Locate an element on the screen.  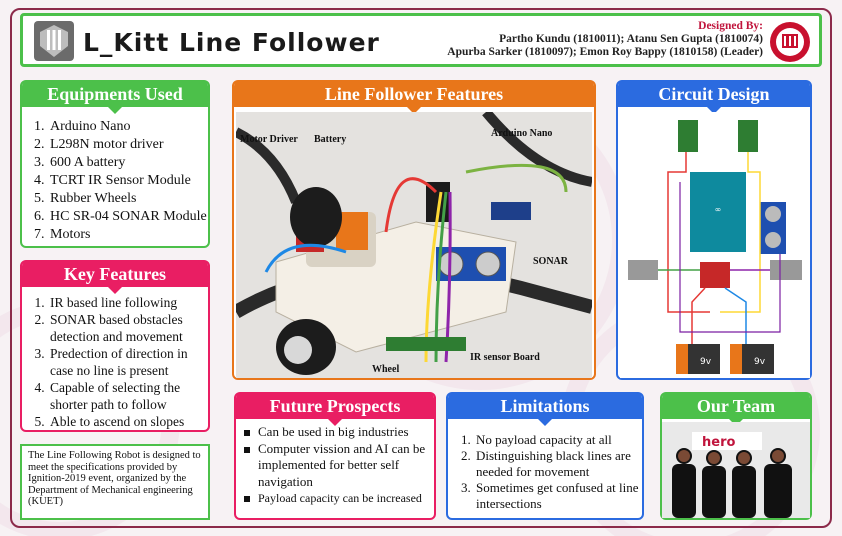
list-item: L298N motor driver is located at coordinates (127, 145).